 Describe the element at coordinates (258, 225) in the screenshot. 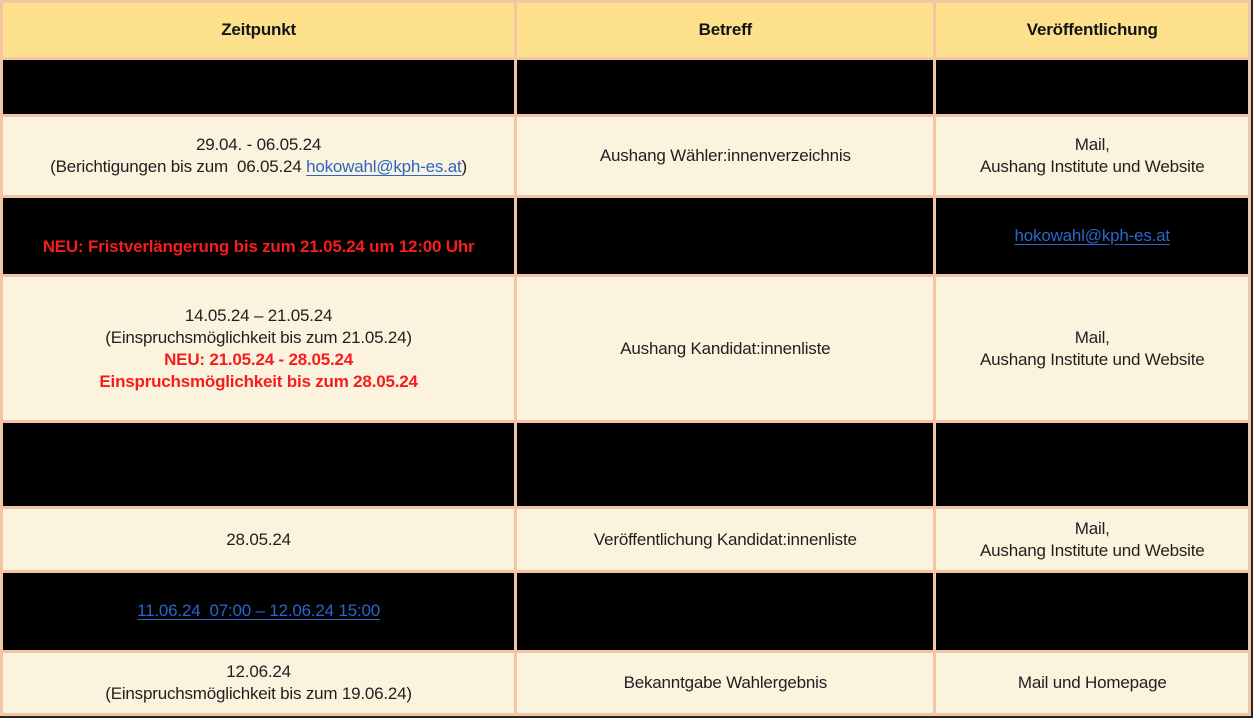

I see `cell-line` at that location.